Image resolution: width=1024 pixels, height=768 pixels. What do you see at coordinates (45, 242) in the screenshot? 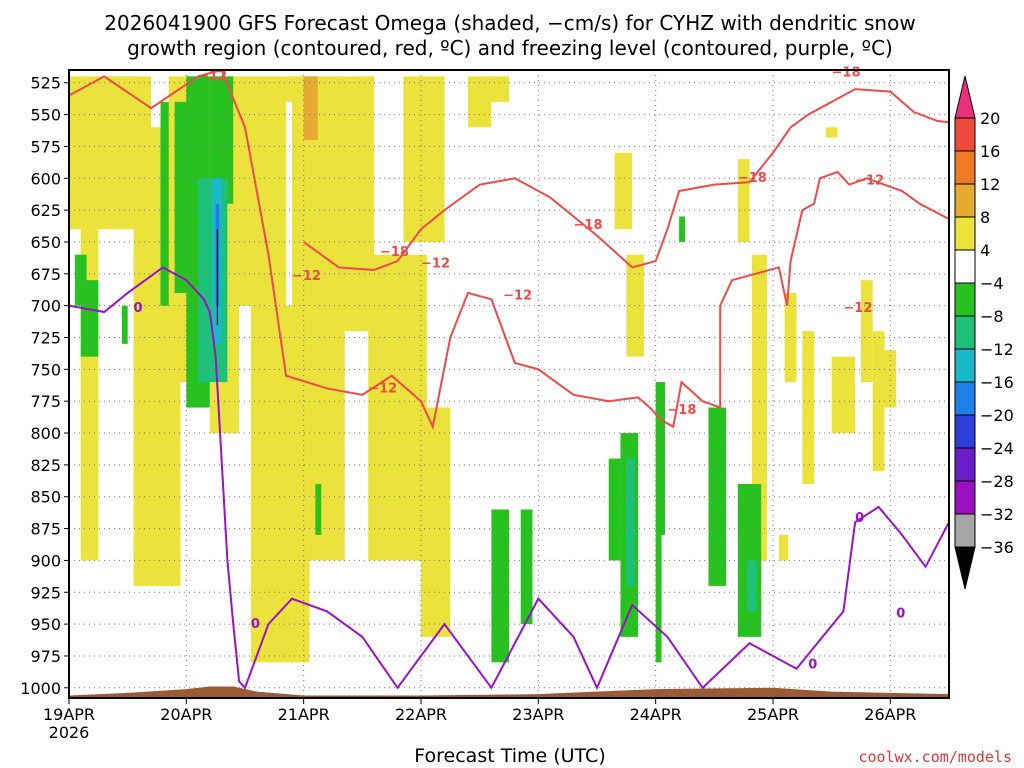
I see `y-tick-label: 650` at bounding box center [45, 242].